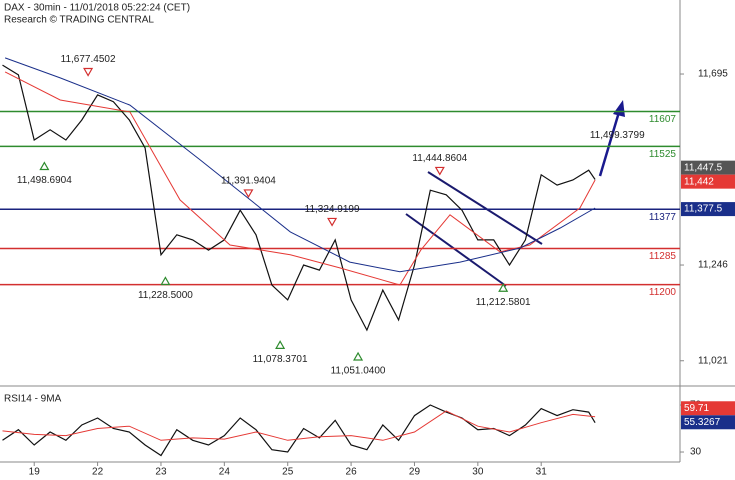  Describe the element at coordinates (713, 74) in the screenshot. I see `y-tick-label: 11,695` at that location.